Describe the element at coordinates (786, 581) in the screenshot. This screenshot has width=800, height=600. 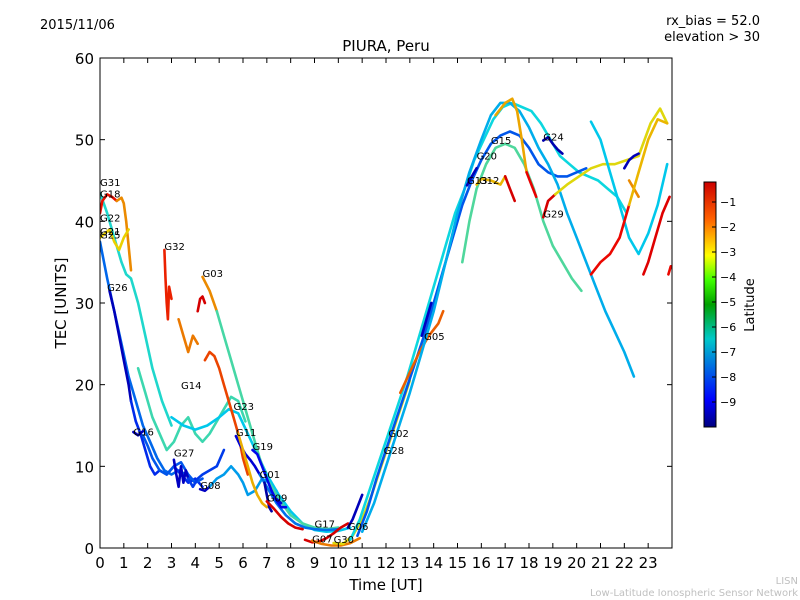
I see `network-short-name: LISN` at that location.